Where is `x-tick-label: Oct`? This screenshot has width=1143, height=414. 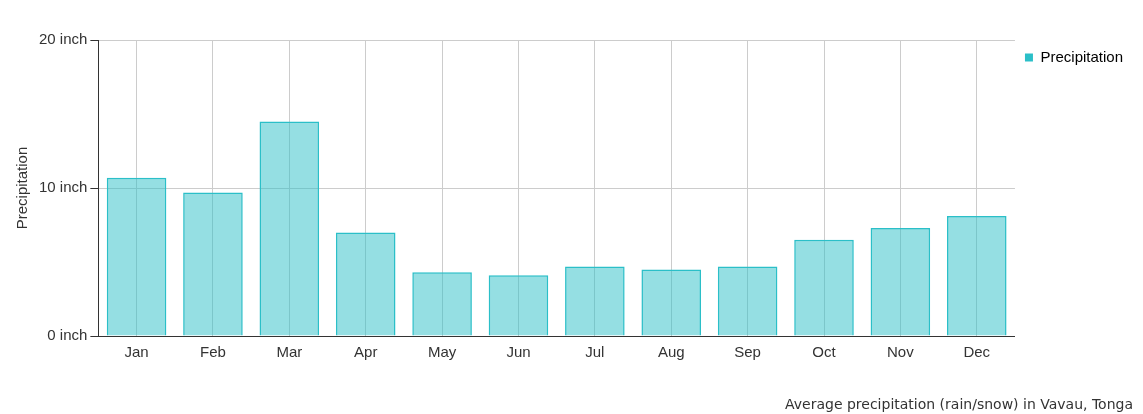
x-tick-label: Oct is located at coordinates (824, 352).